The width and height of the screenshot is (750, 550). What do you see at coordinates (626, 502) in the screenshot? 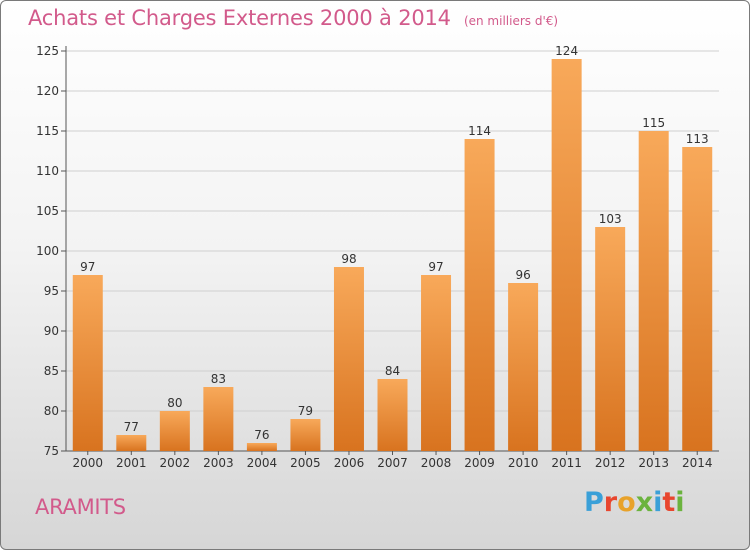
I see `logo-letter: o` at bounding box center [626, 502].